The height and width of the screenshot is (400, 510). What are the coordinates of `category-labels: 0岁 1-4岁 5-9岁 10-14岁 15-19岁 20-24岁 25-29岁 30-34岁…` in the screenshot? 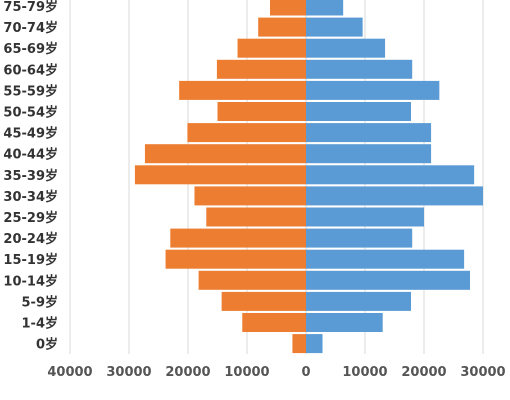 It's located at (30, 176).